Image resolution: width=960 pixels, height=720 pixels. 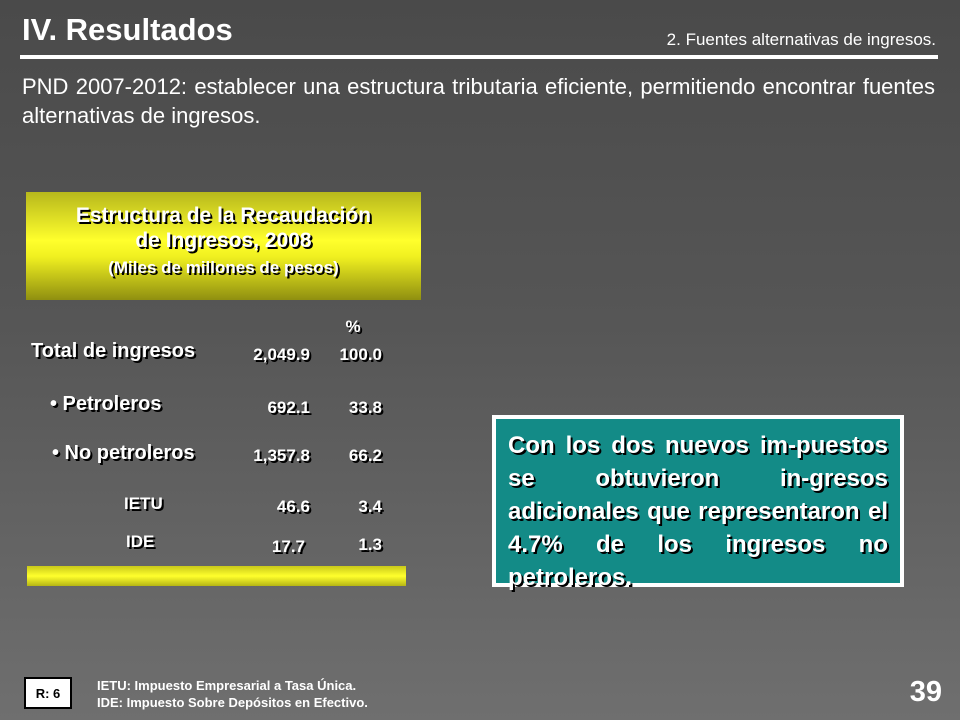 What do you see at coordinates (360, 354) in the screenshot?
I see `row-percent: 100.0` at bounding box center [360, 354].